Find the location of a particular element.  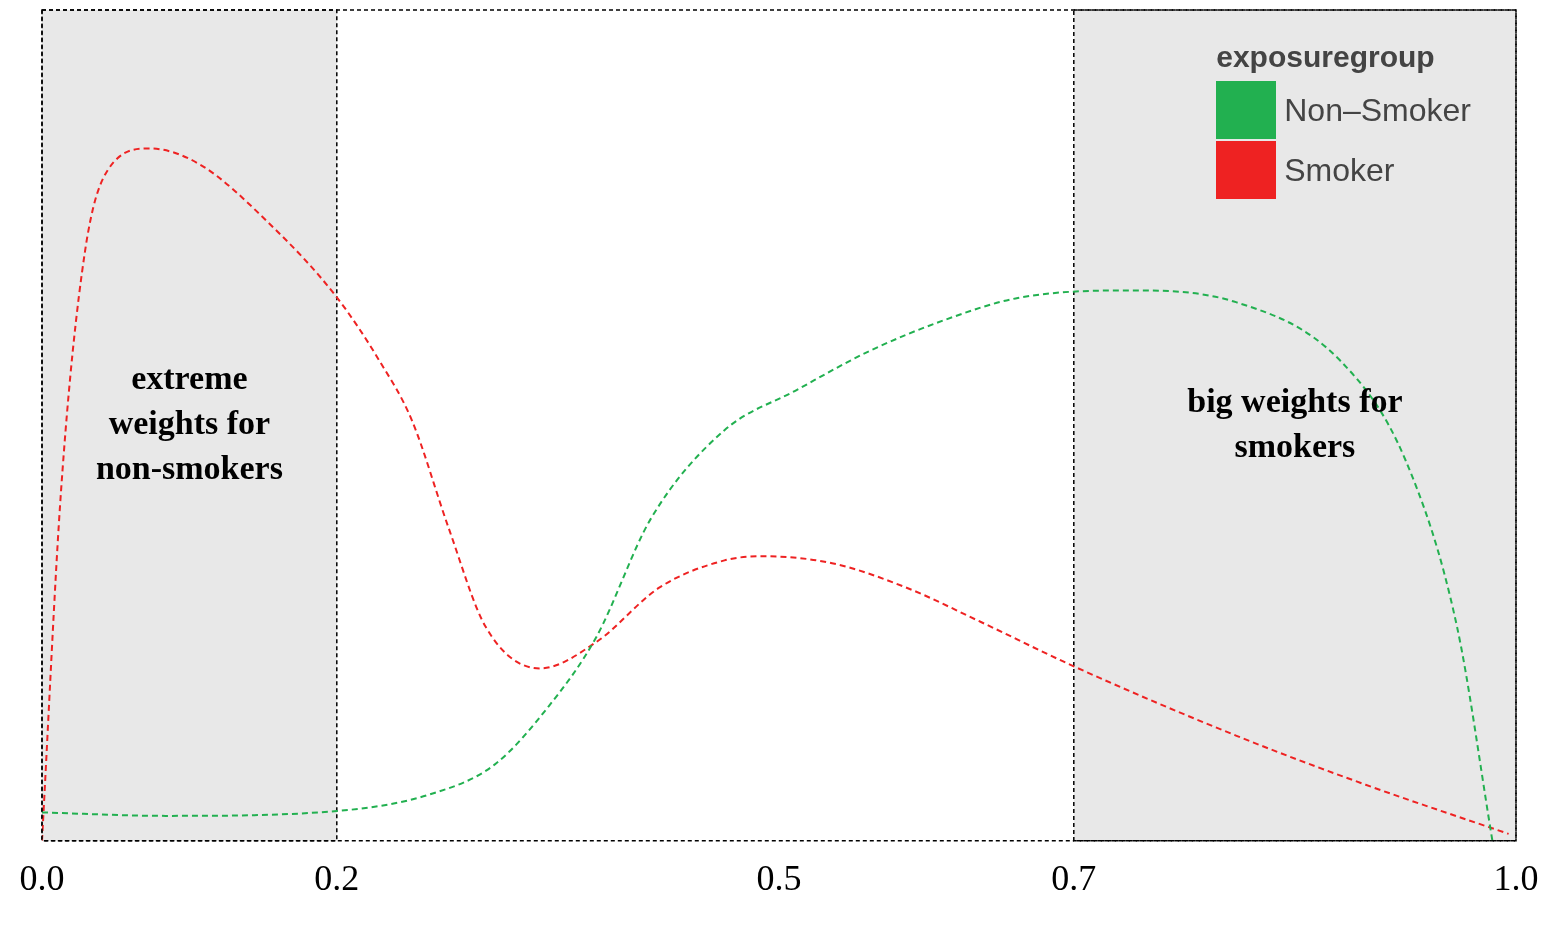

band-label: big weights for smokers is located at coordinates (1295, 422).